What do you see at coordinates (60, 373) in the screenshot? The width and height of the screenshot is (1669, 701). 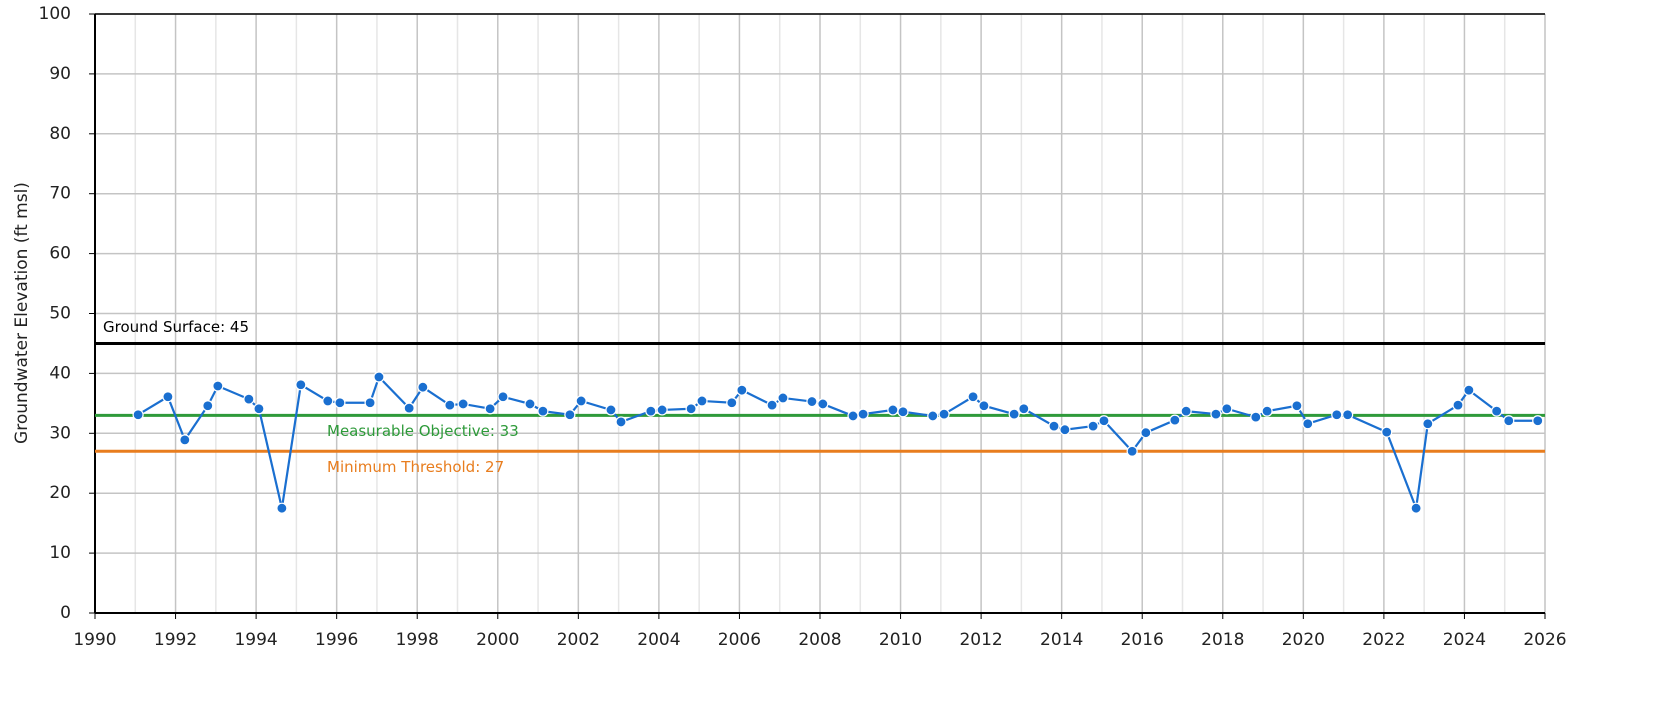 I see `y-tick-label: 40` at bounding box center [60, 373].